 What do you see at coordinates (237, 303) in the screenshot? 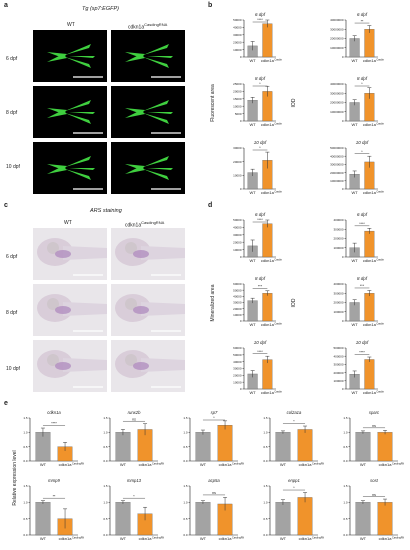
I see `y-tick-label: 30000` at bounding box center [237, 303].